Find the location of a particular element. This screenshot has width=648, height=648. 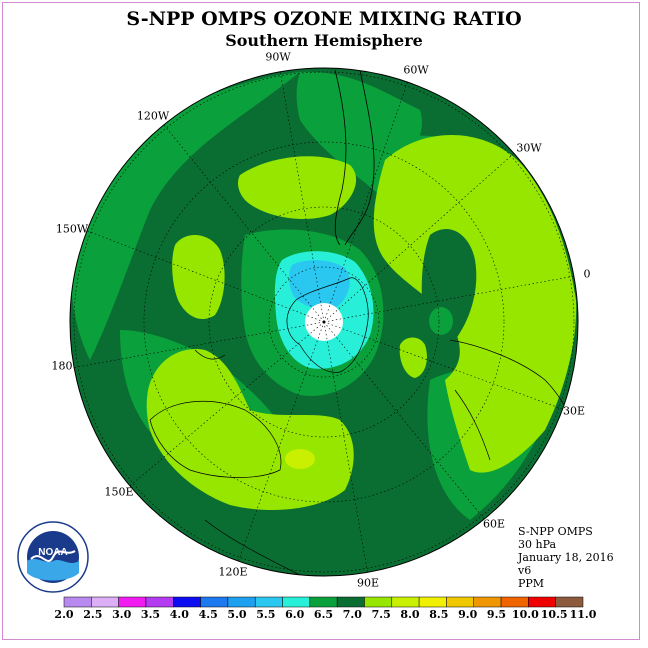

colorbar-tick-label: 2.0 is located at coordinates (64, 614).